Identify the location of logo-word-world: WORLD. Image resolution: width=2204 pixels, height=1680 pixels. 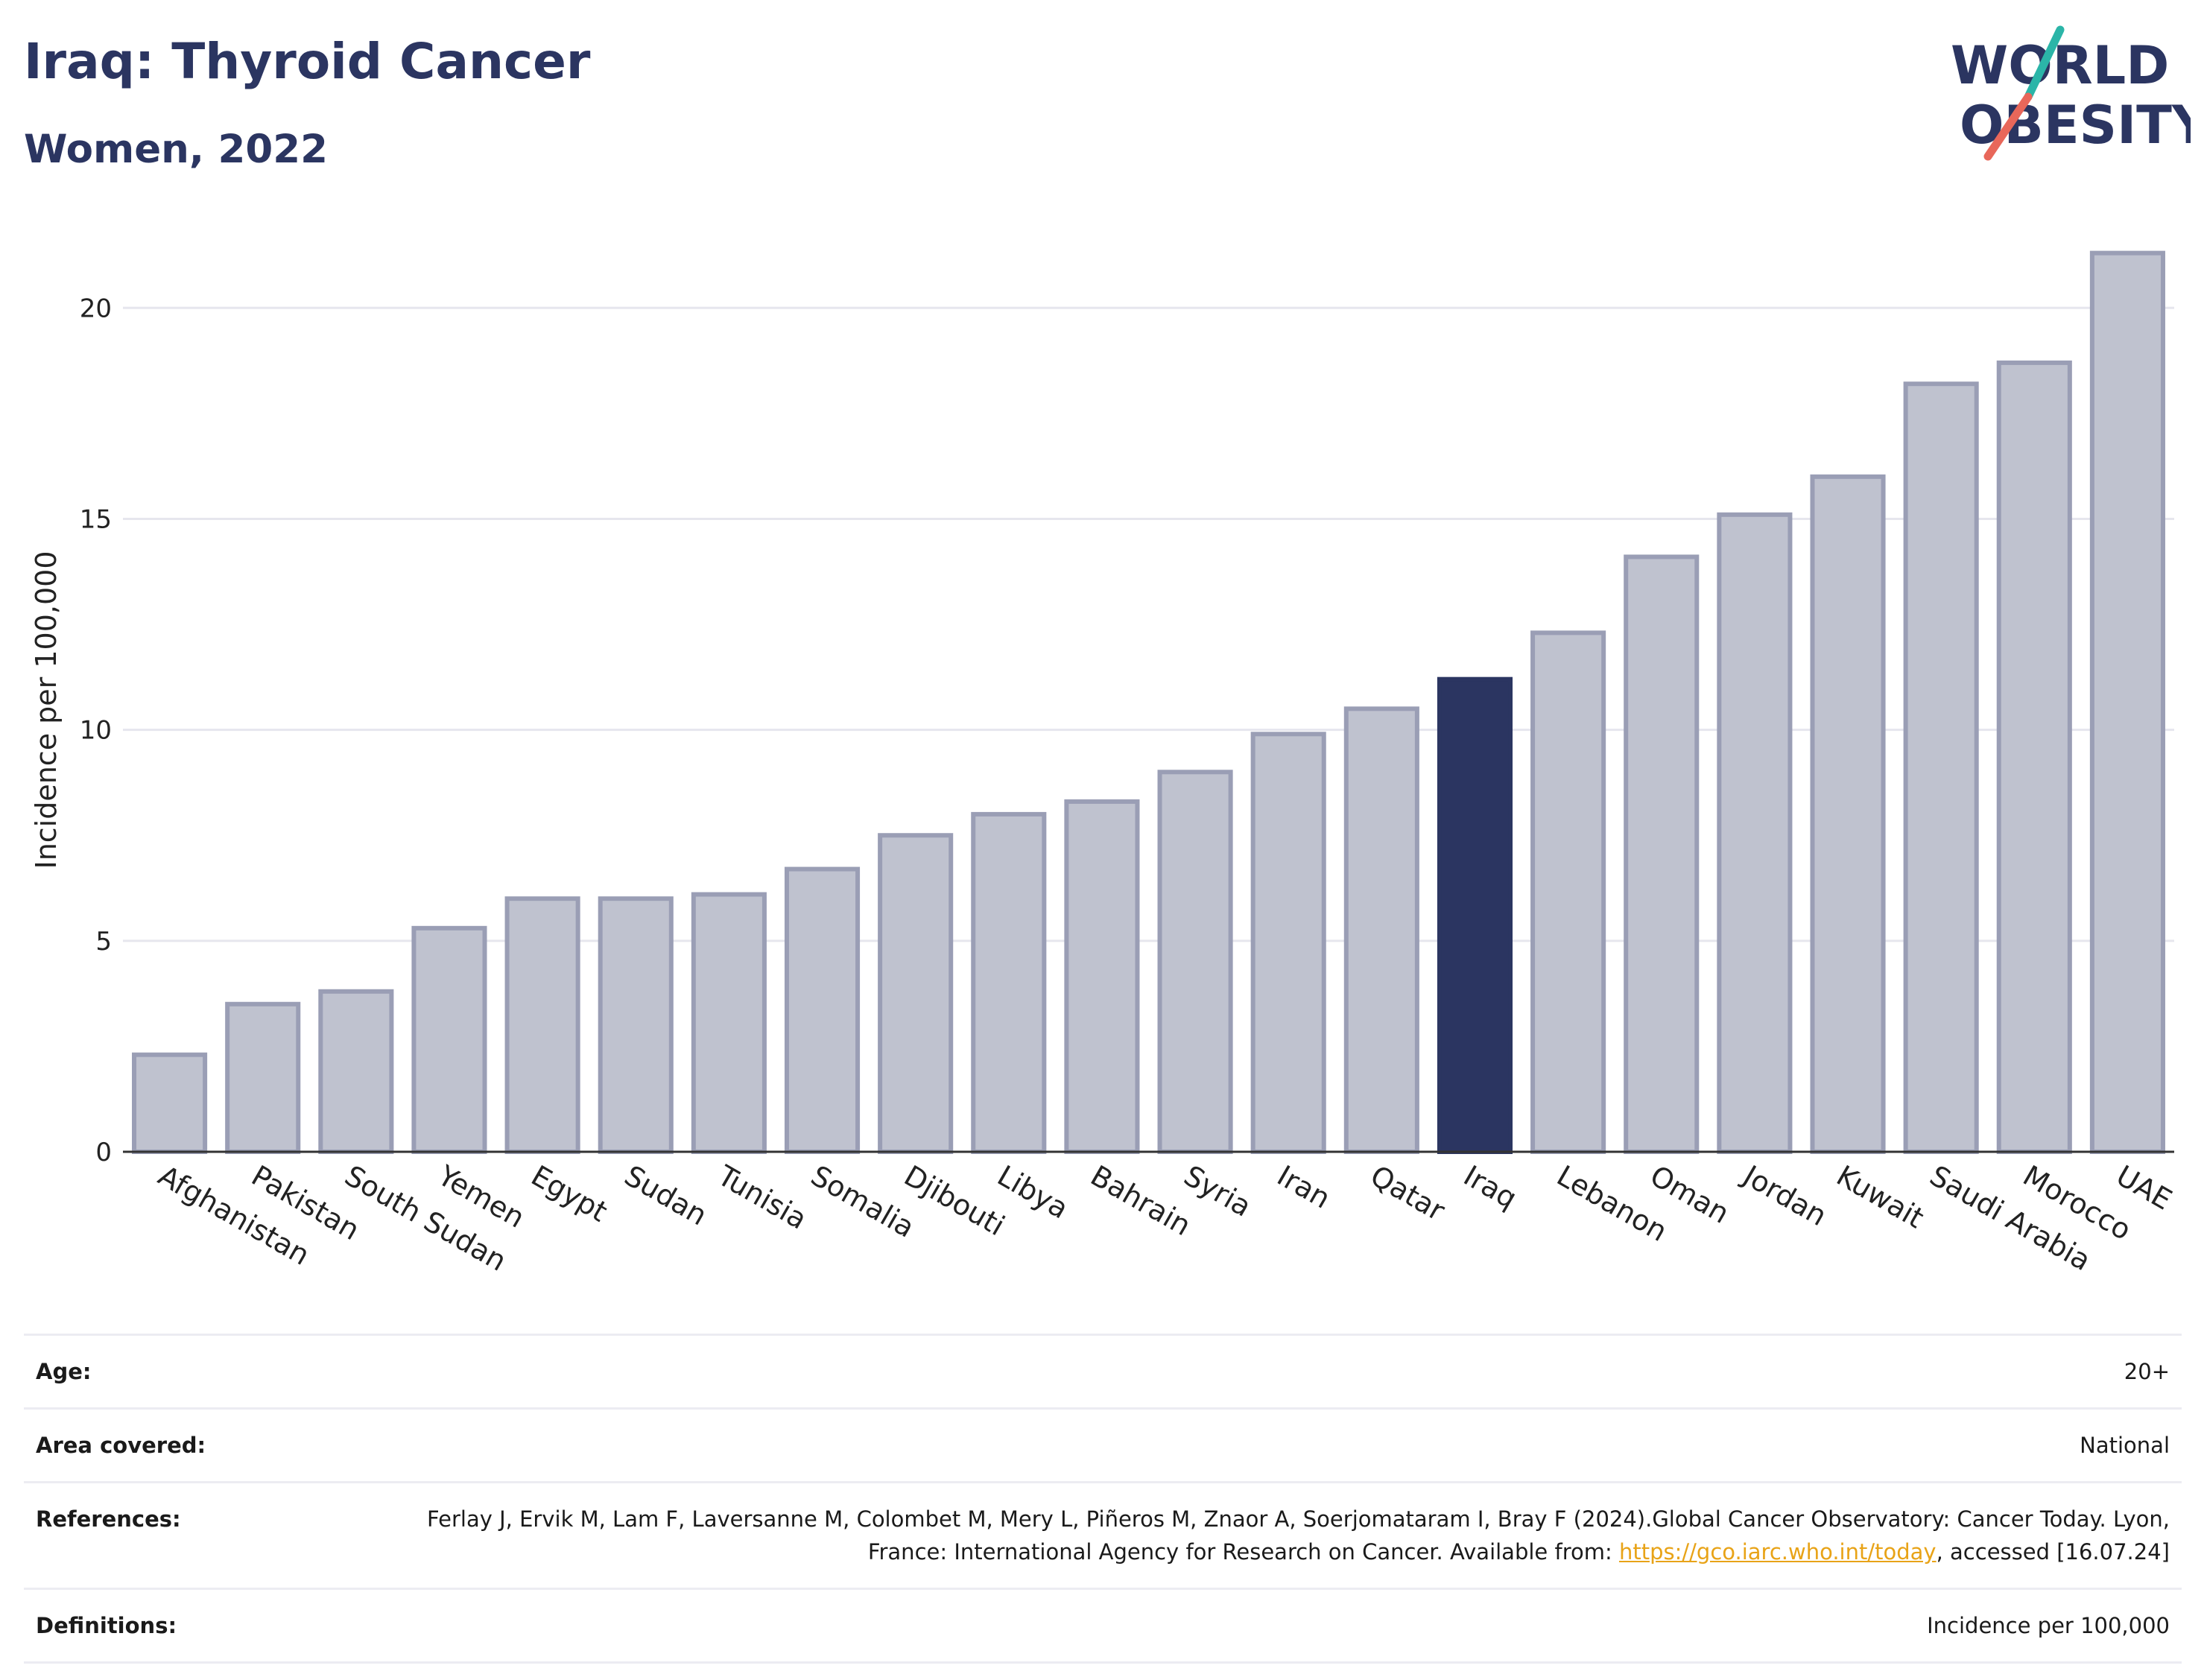
(2060, 65).